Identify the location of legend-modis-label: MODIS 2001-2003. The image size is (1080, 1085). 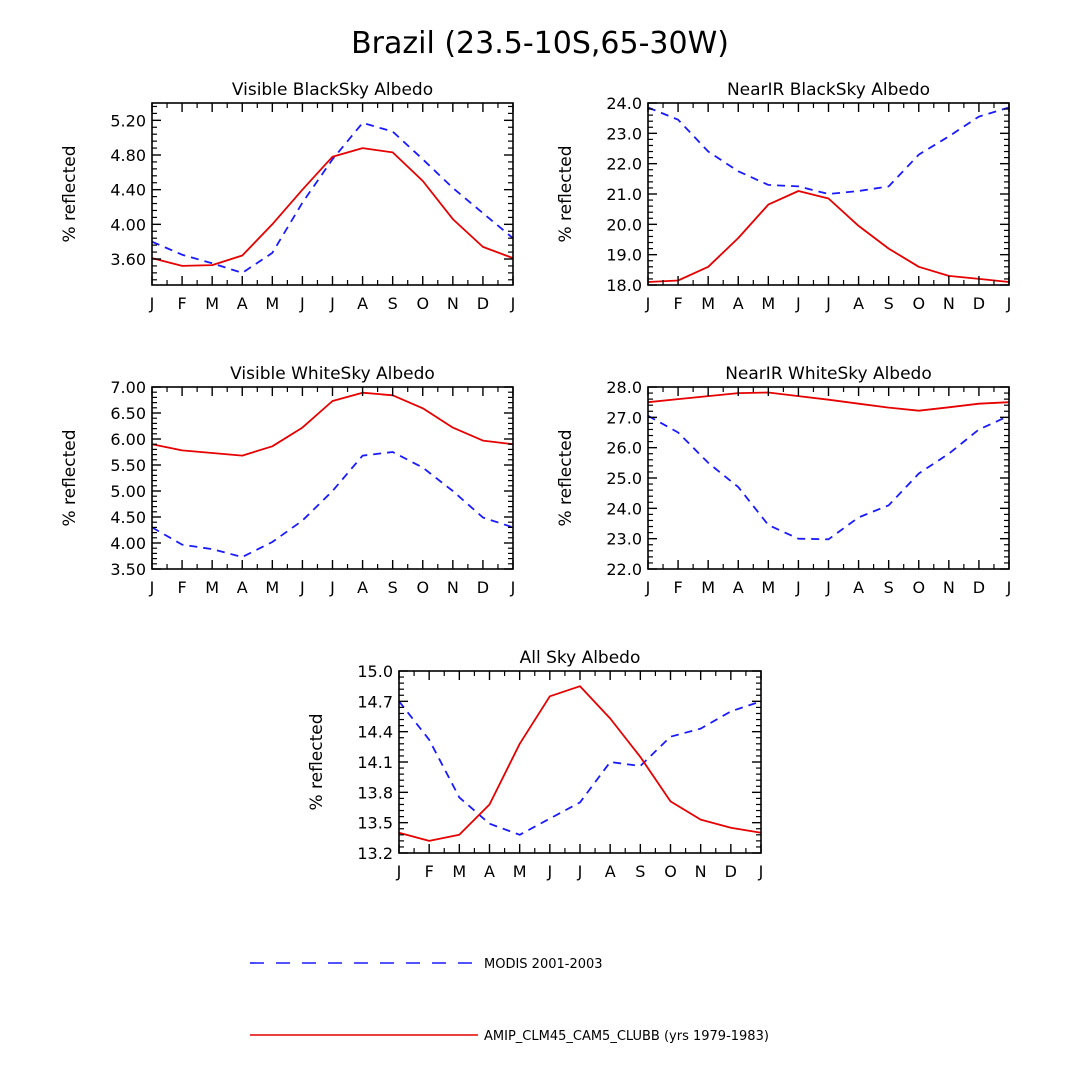
(543, 964).